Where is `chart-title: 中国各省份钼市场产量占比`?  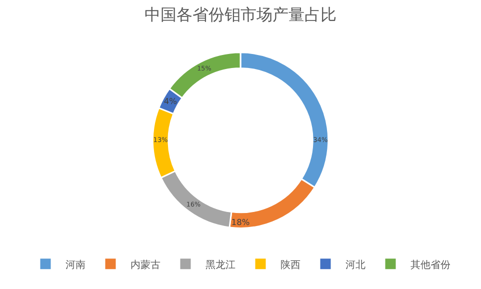
chart-title: 中国各省份钼市场产量占比 is located at coordinates (240, 14).